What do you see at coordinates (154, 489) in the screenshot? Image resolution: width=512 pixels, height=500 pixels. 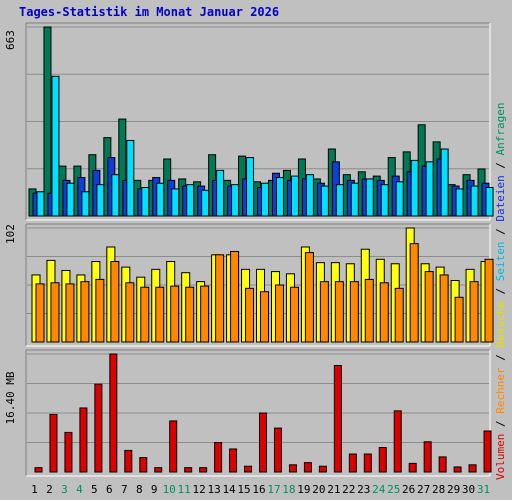 I see `x-tick-label: 9` at bounding box center [154, 489].